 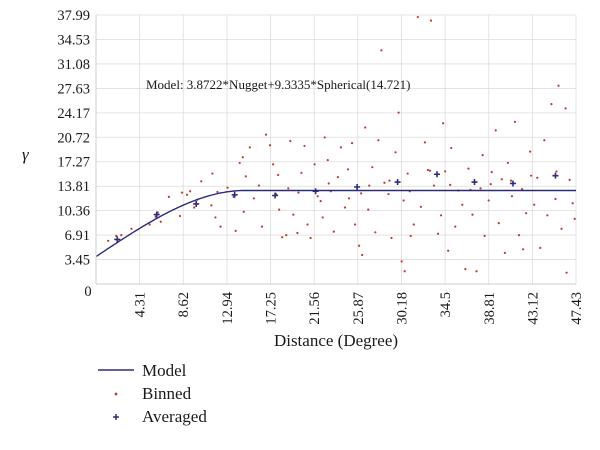 I want to click on y-tick-label: 6.91, so click(x=77, y=236).